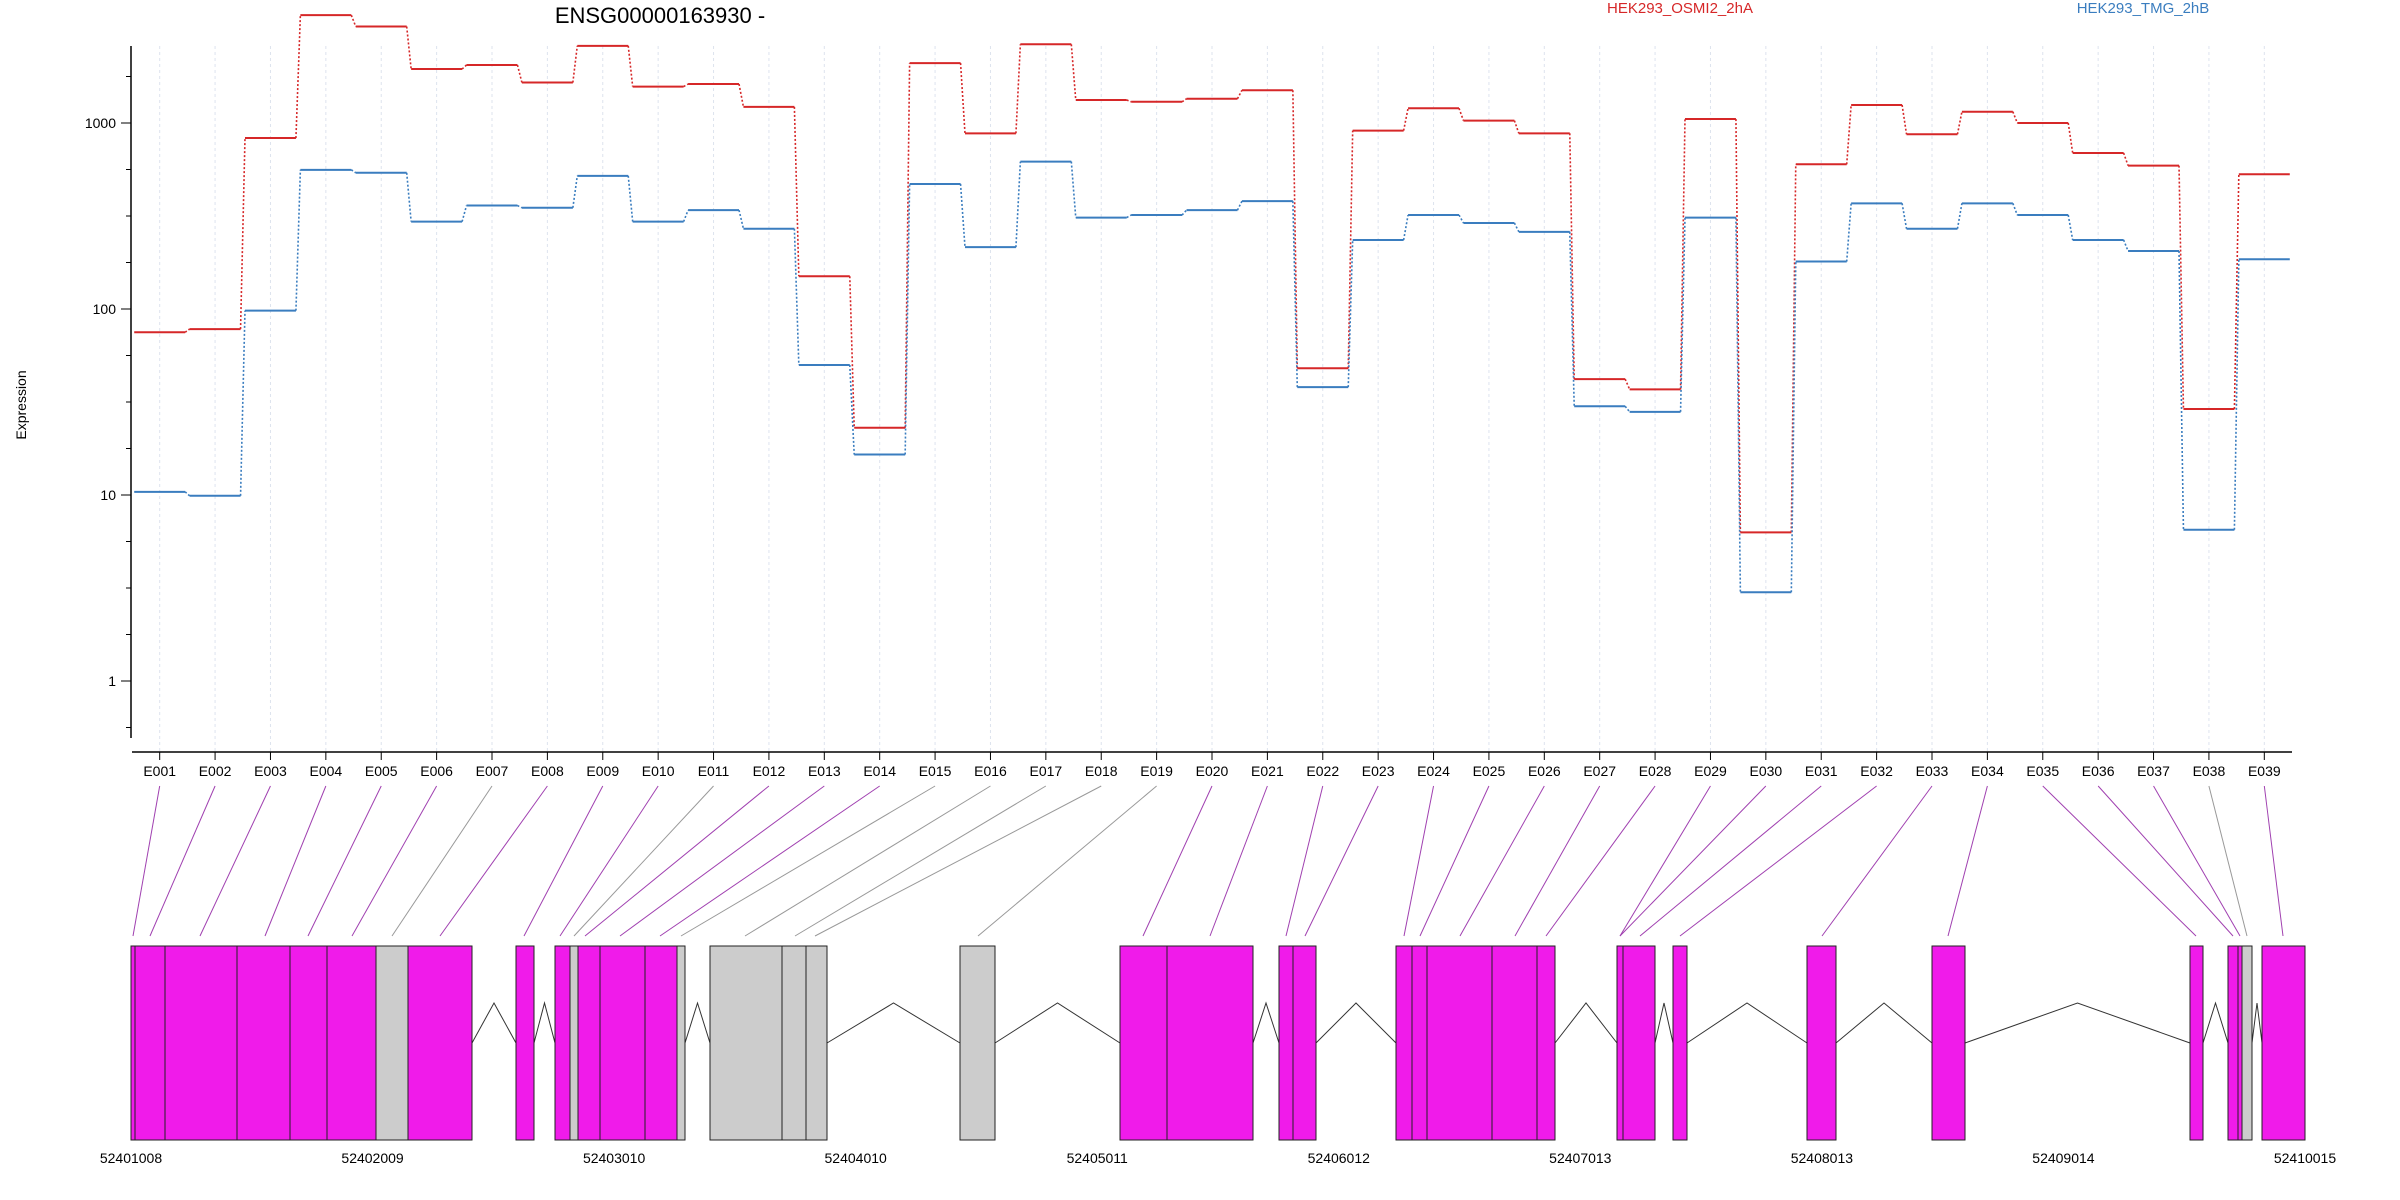  What do you see at coordinates (131, 1158) in the screenshot?
I see `genomic-coordinate-label: 52401008` at bounding box center [131, 1158].